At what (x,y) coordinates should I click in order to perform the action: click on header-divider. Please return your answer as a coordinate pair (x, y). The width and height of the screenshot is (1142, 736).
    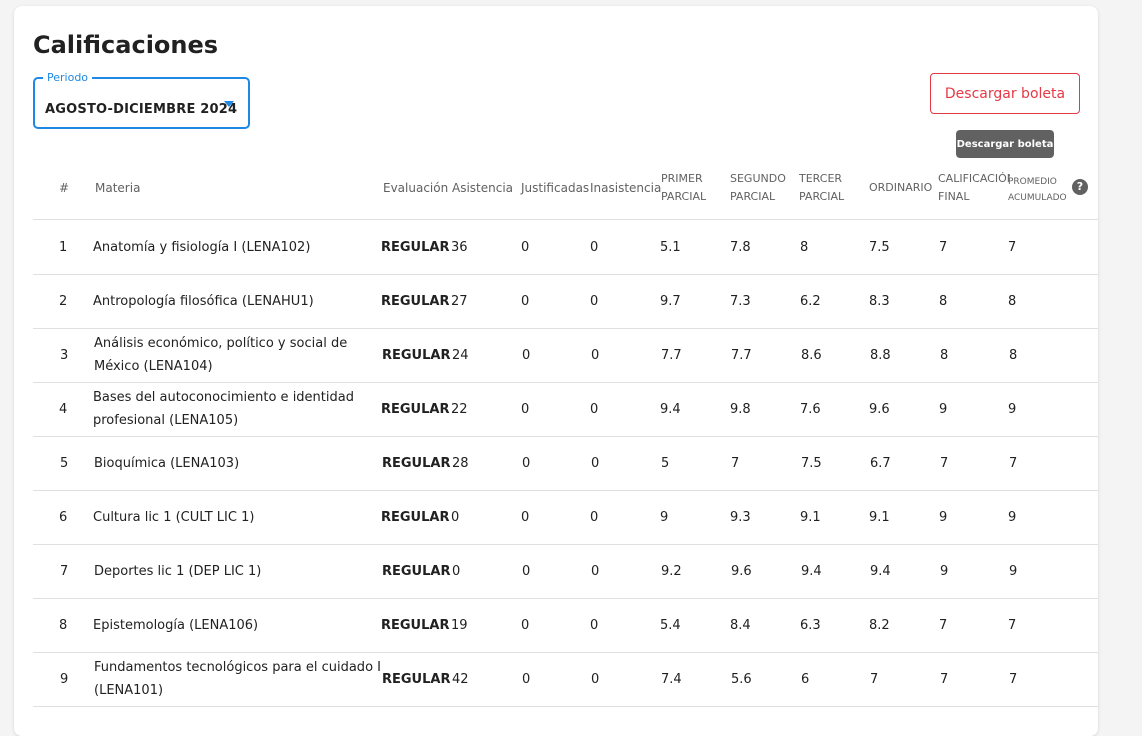
    Looking at the image, I should click on (565, 219).